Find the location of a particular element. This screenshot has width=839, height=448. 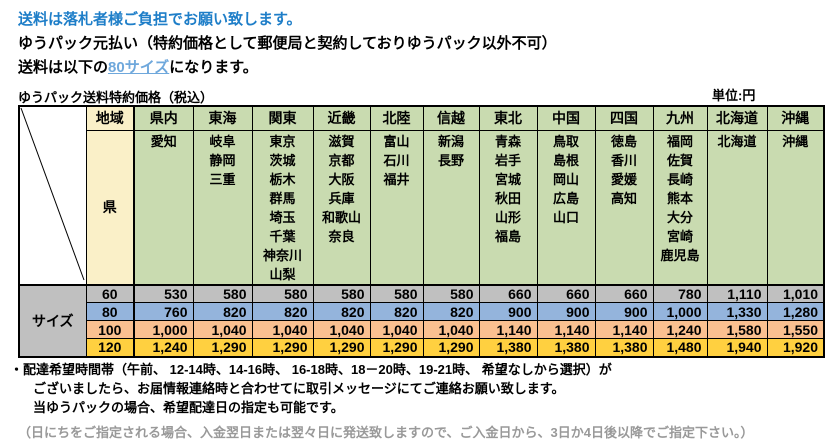

prefecture-list: 福岡 佐賀 長崎 熊本 大分 宮崎 鹿児島 is located at coordinates (680, 207).